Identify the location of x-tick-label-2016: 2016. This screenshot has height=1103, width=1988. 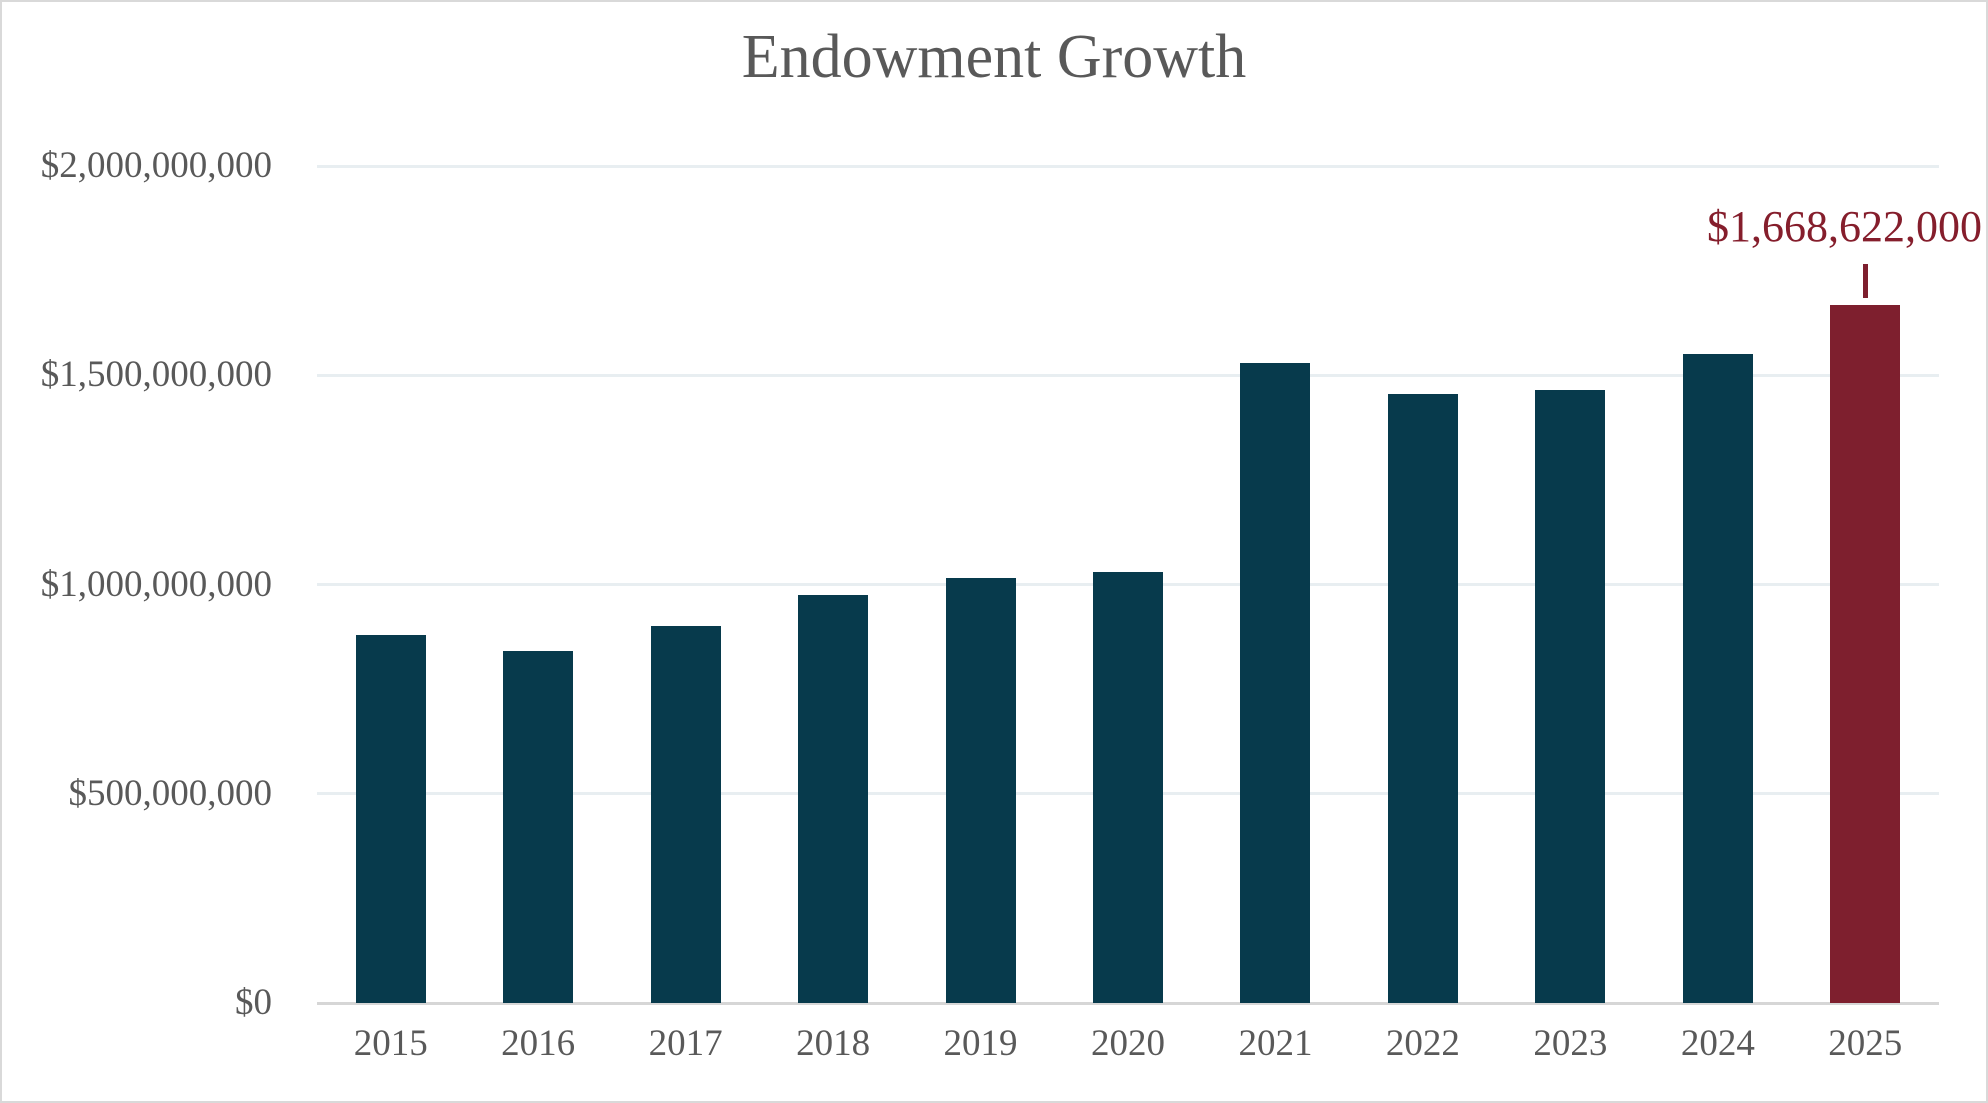
(538, 1043).